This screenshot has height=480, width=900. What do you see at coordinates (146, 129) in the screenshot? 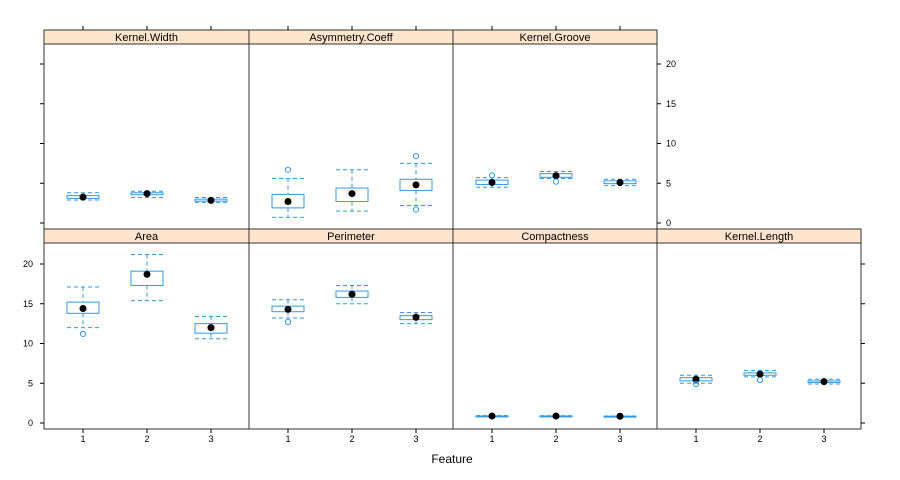
I see `panel-kernel-width: Kernel.Width` at bounding box center [146, 129].